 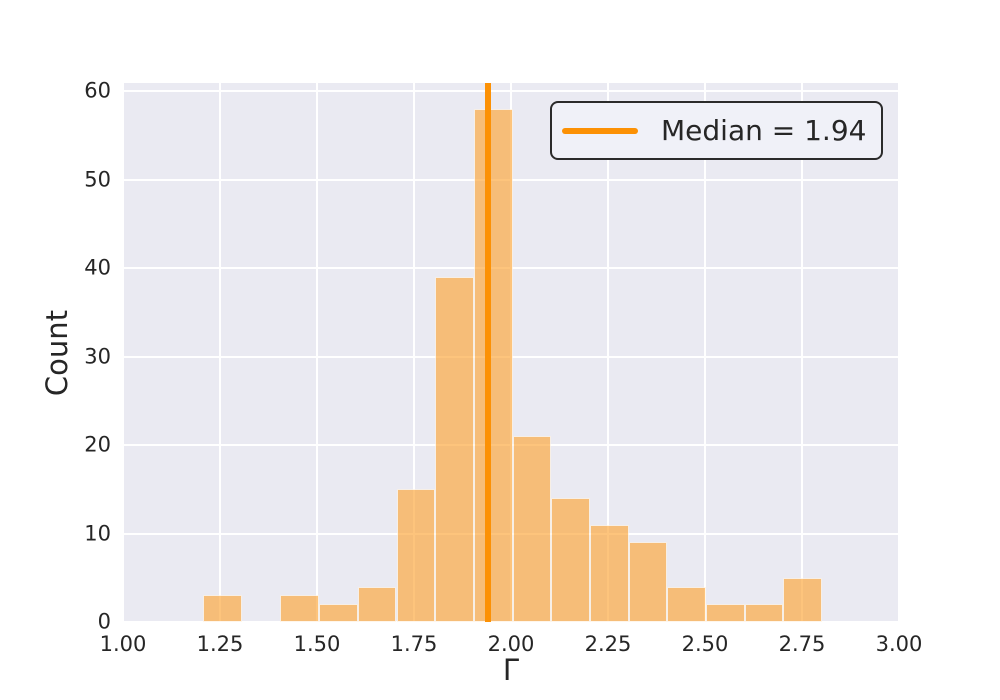 What do you see at coordinates (97, 178) in the screenshot?
I see `y-tick-label: 50` at bounding box center [97, 178].